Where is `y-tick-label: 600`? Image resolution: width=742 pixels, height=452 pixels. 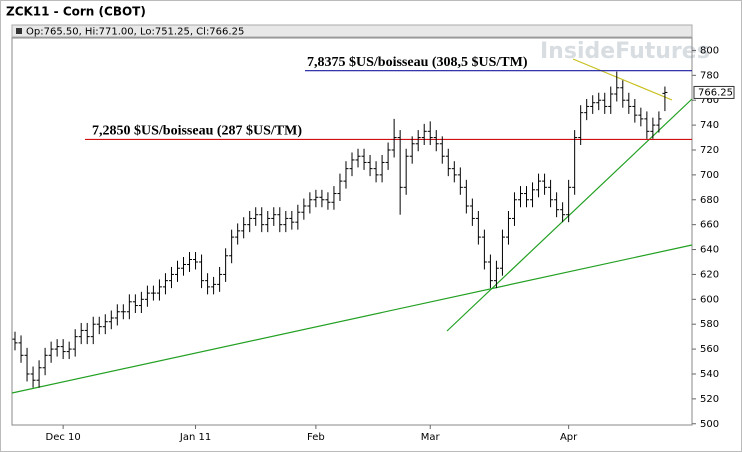
y-tick-label: 600 is located at coordinates (709, 299).